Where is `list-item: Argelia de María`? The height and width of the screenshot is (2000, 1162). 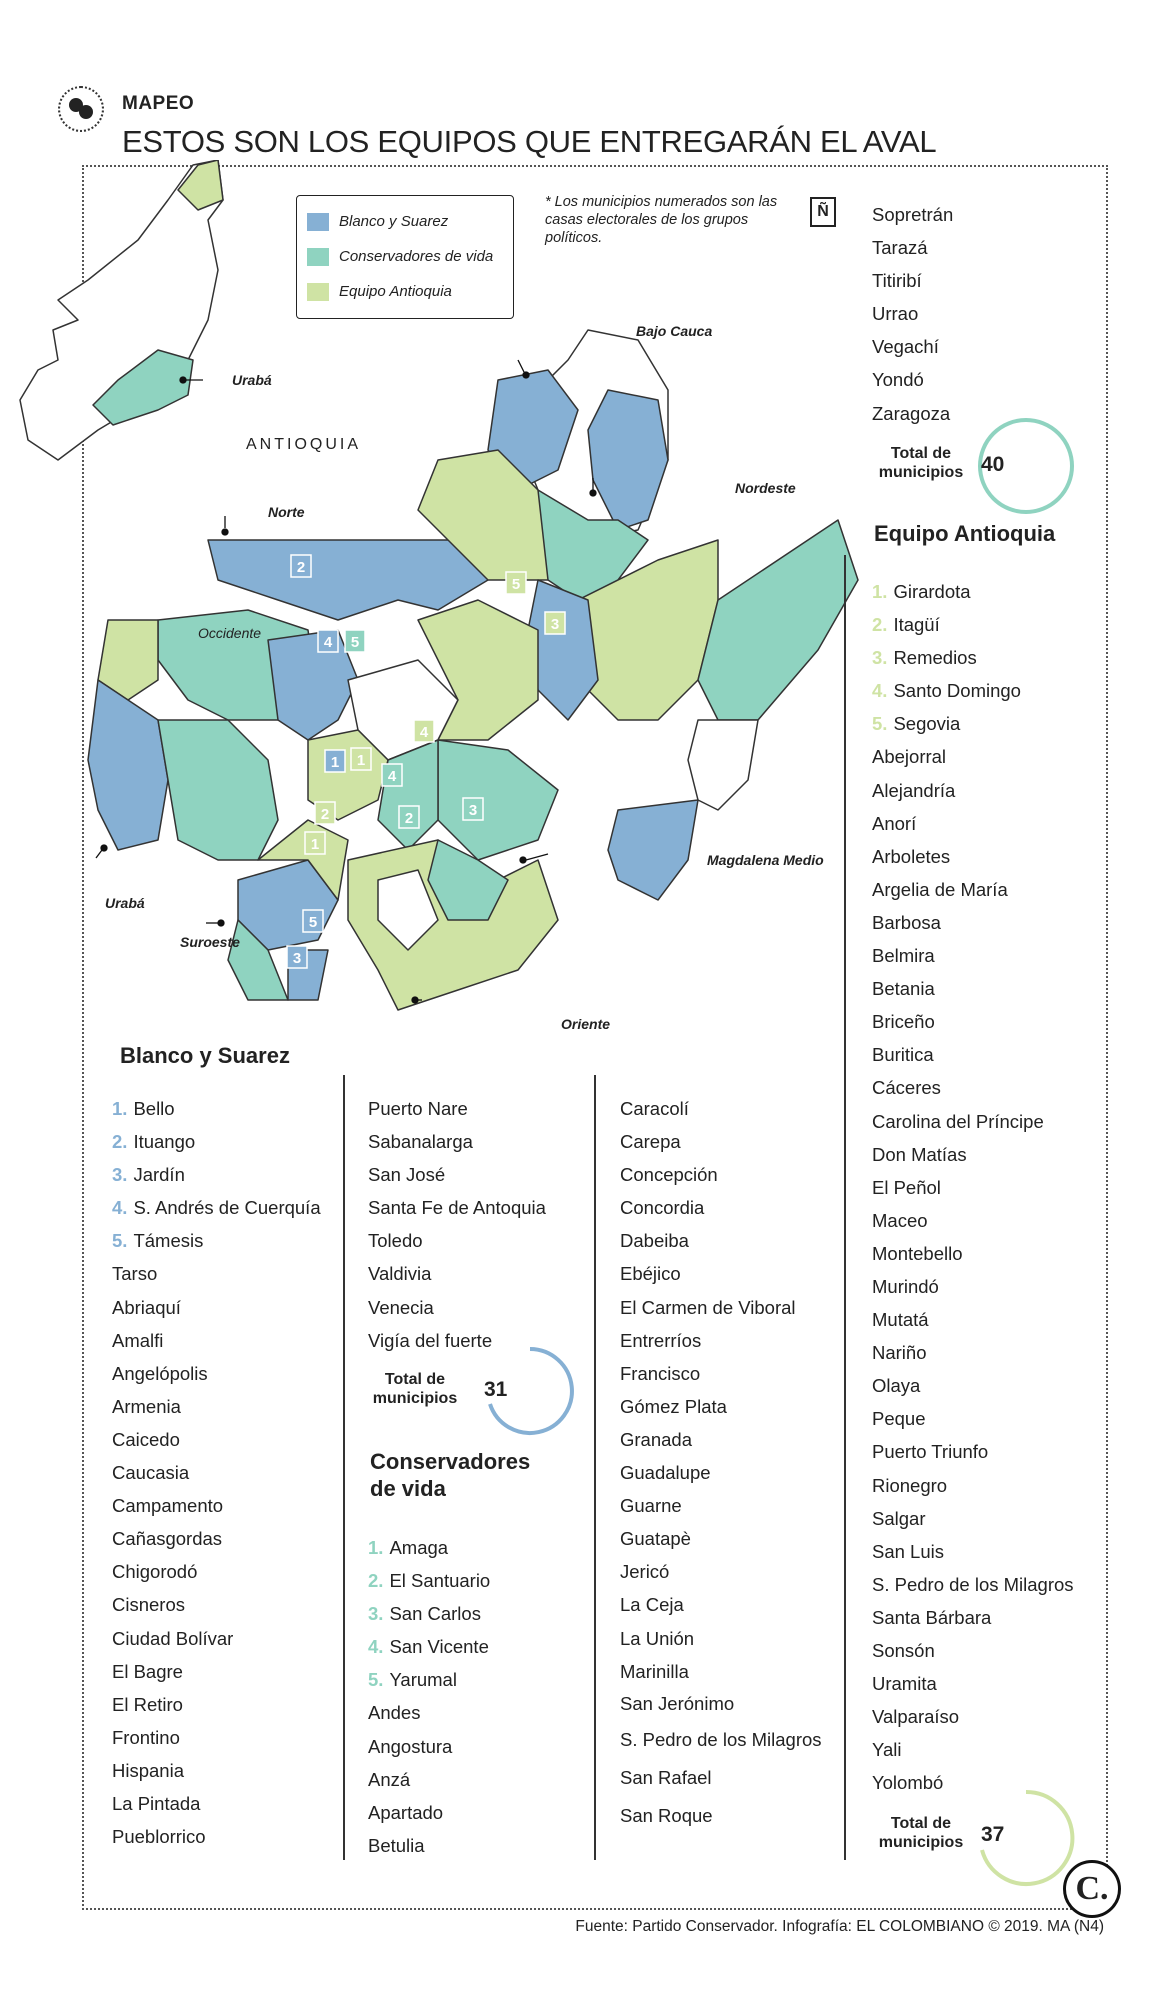
list-item: Argelia de María is located at coordinates (940, 889).